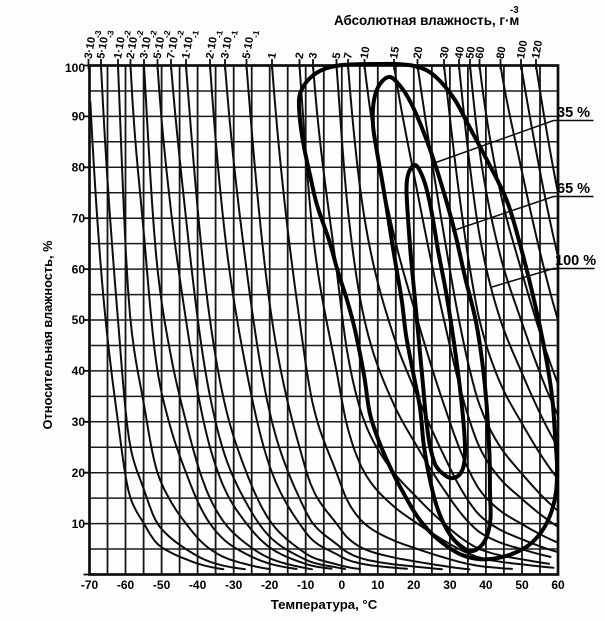 The height and width of the screenshot is (621, 605). What do you see at coordinates (234, 585) in the screenshot?
I see `svg-text: -30` at bounding box center [234, 585].